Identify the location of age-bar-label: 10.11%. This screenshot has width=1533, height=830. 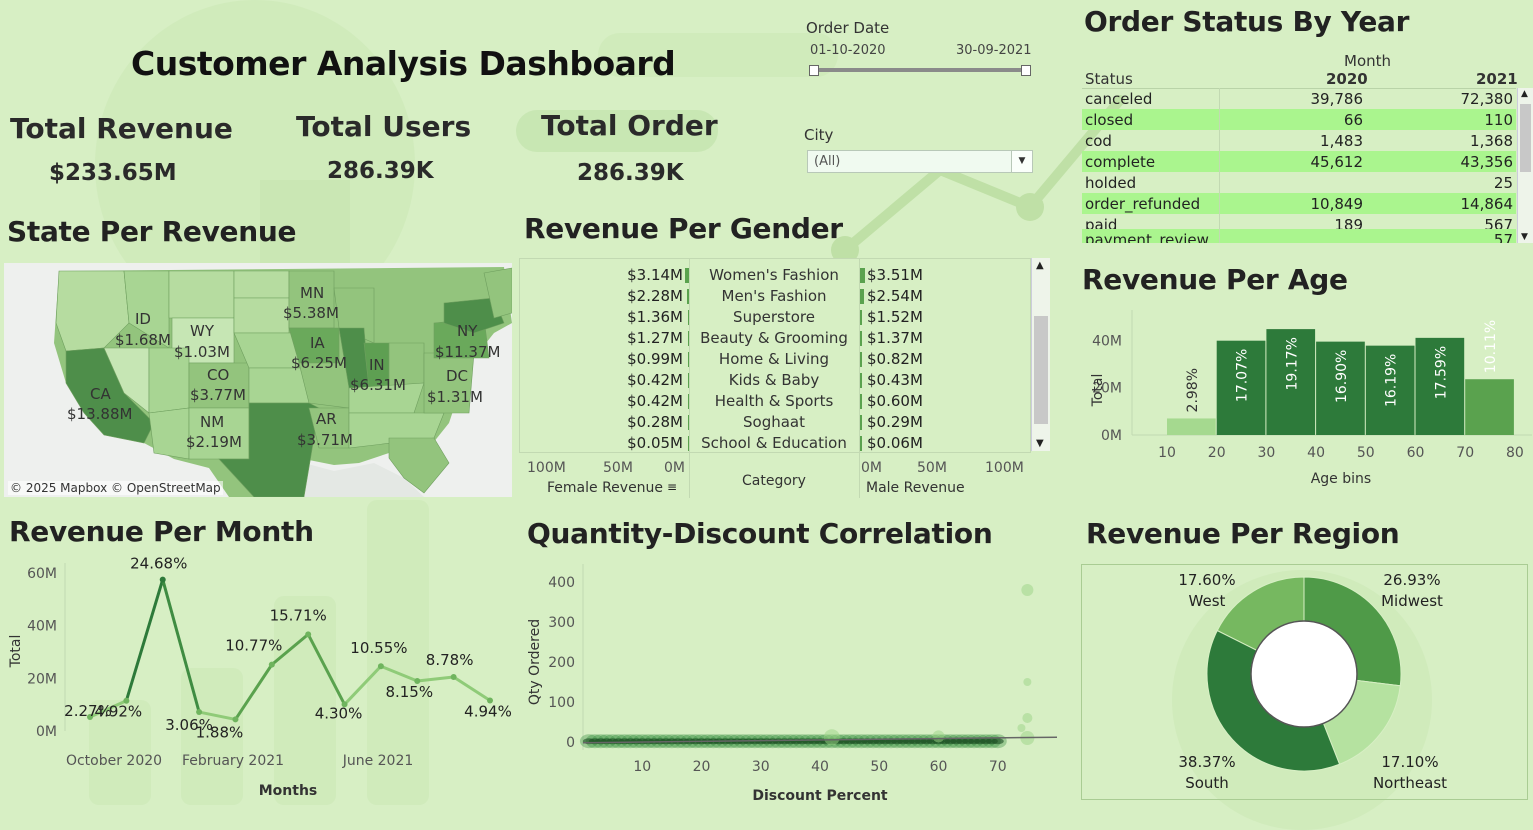
(1491, 346).